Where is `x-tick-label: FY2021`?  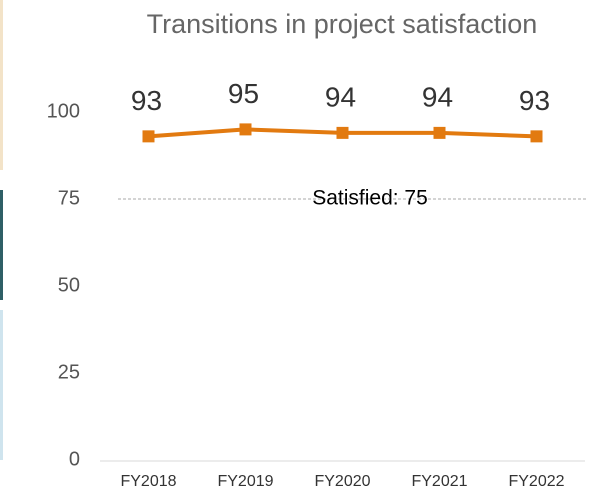
x-tick-label: FY2021 is located at coordinates (439, 481).